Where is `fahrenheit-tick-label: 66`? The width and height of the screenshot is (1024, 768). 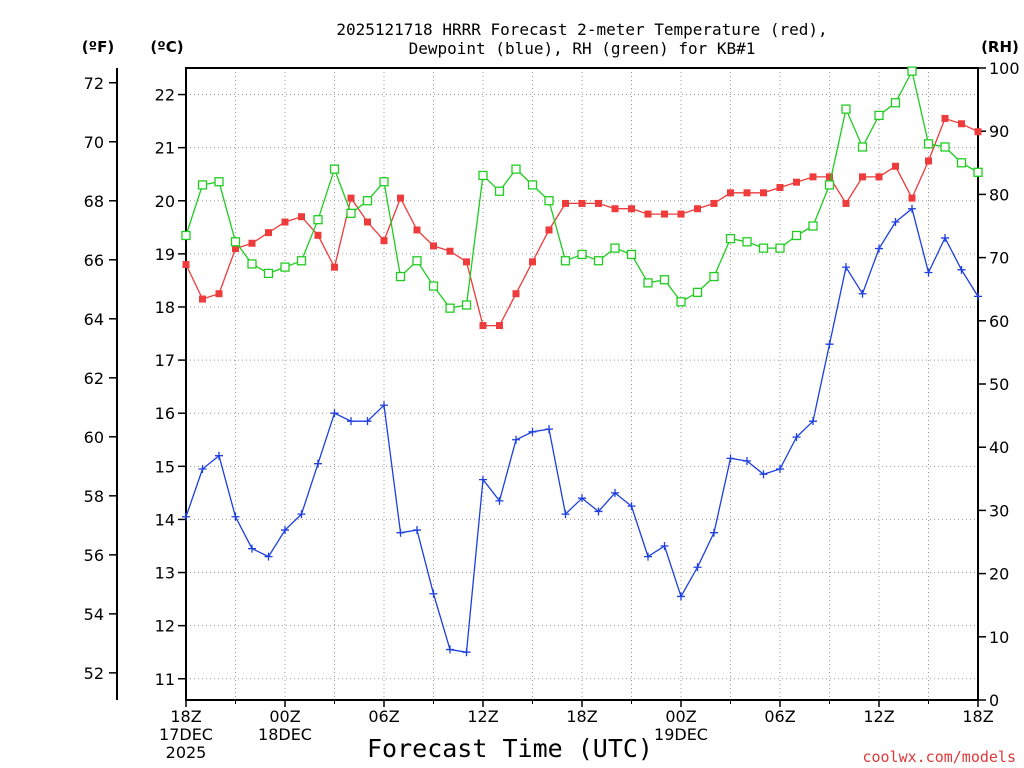
fahrenheit-tick-label: 66 is located at coordinates (94, 260).